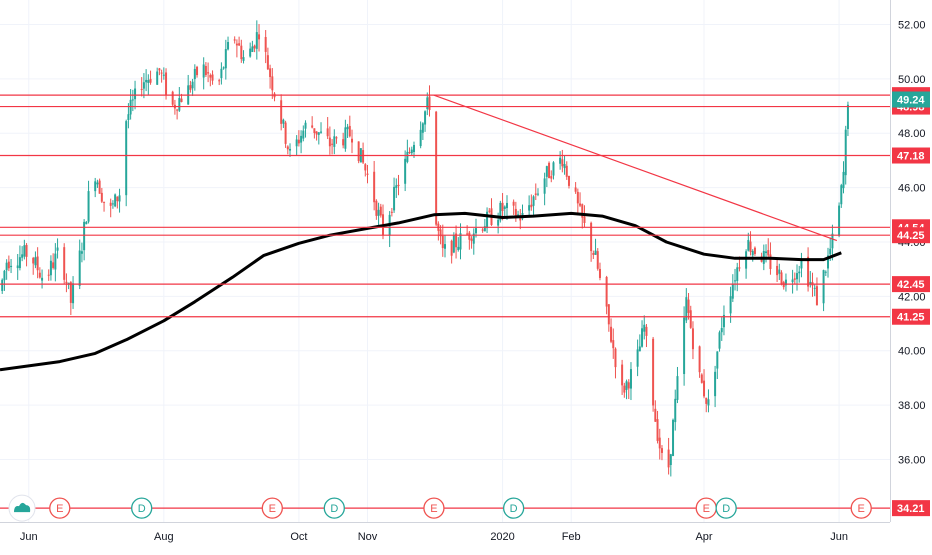 The width and height of the screenshot is (932, 555). I want to click on trendline, so click(635, 168).